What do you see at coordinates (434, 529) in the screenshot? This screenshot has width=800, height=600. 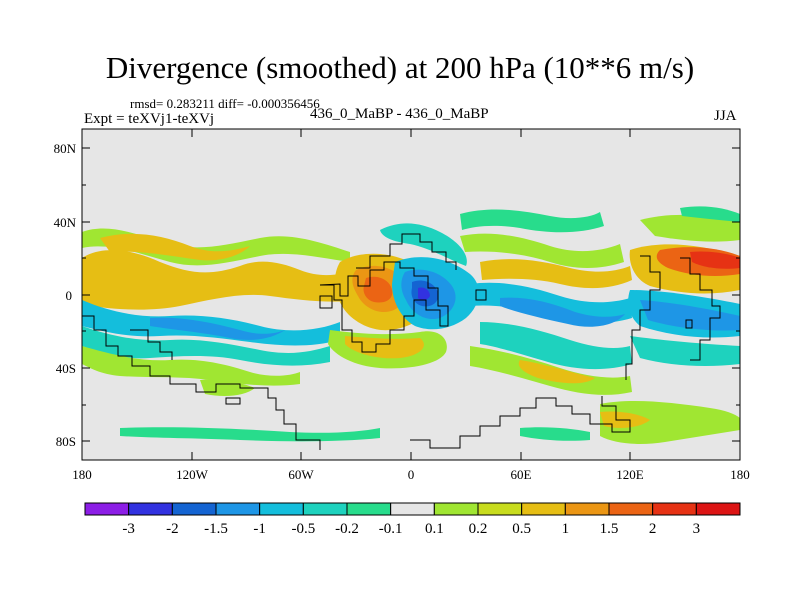 I see `colorbar-label: 0.1` at bounding box center [434, 529].